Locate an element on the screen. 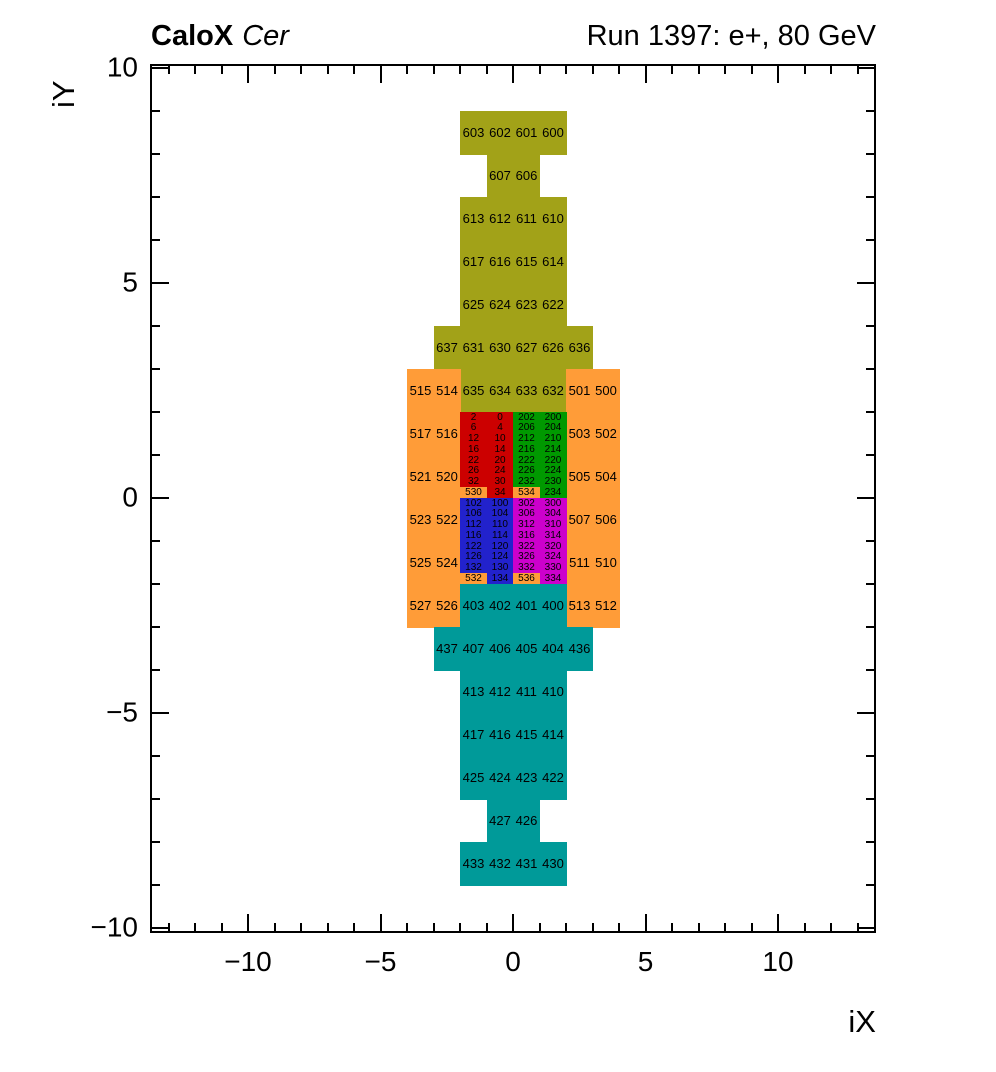  cell-616: 616 is located at coordinates (500, 262).